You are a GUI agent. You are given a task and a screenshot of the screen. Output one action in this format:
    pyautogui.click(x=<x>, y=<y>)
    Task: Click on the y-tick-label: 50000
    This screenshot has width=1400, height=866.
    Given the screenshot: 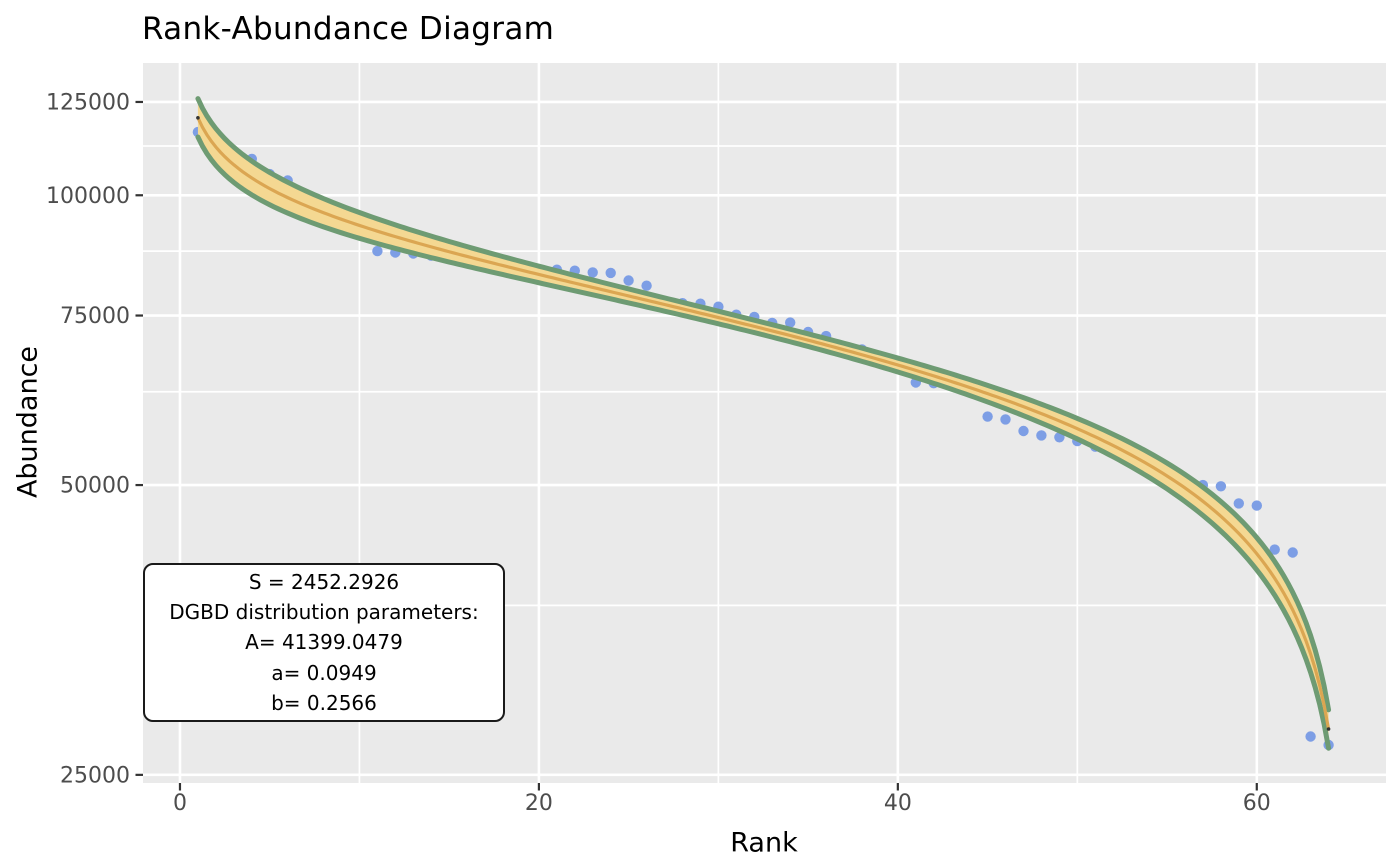 What is the action you would take?
    pyautogui.click(x=95, y=486)
    